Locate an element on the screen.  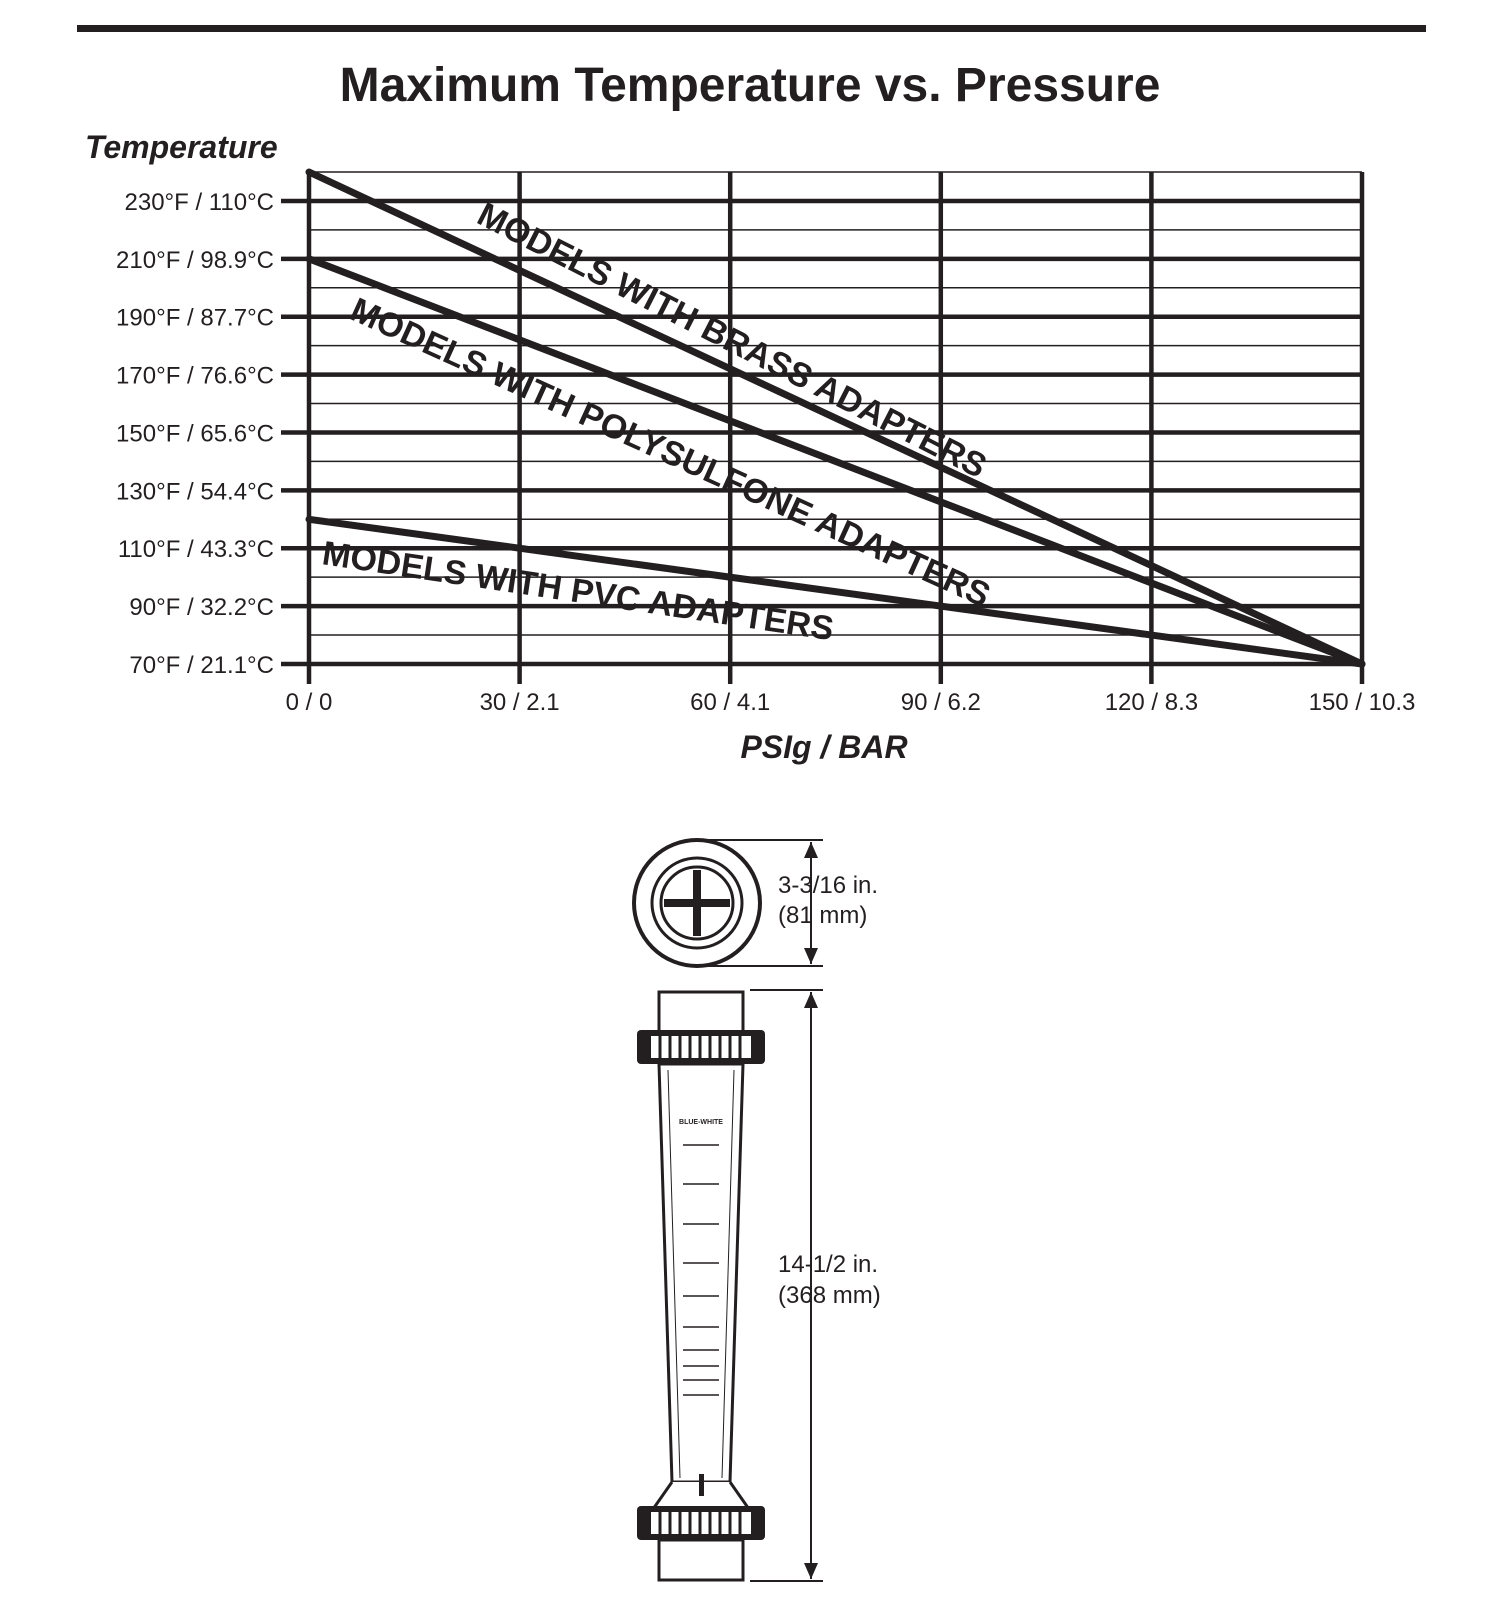
y-axis-title: Temperature is located at coordinates (181, 147).